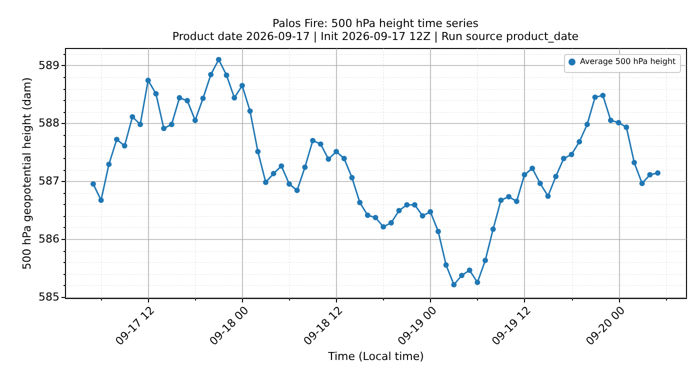 This screenshot has height=390, width=696. I want to click on y-axis-title: 500 hPa geopotential height (dam), so click(27, 173).